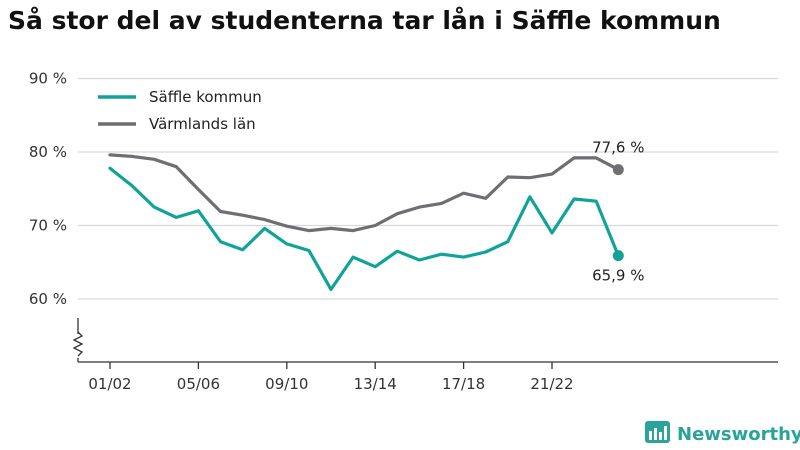  I want to click on x-tick-label: 01/02, so click(109, 384).